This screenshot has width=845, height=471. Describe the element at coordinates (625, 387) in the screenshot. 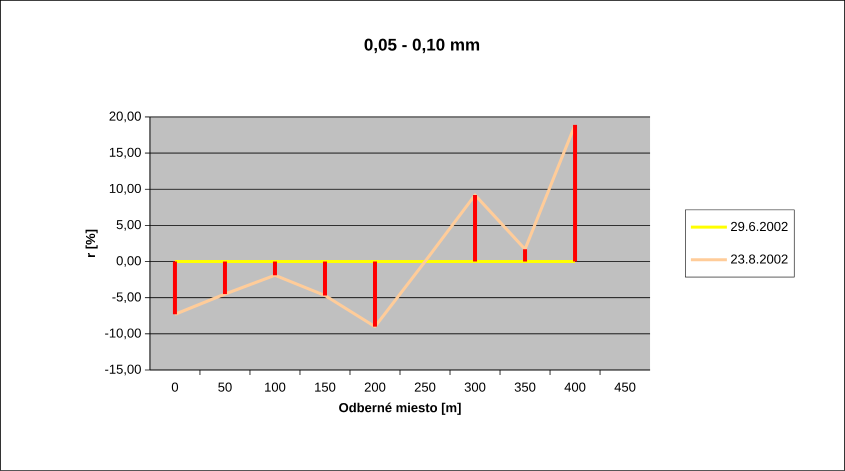

I see `x-tick-label: 450` at that location.